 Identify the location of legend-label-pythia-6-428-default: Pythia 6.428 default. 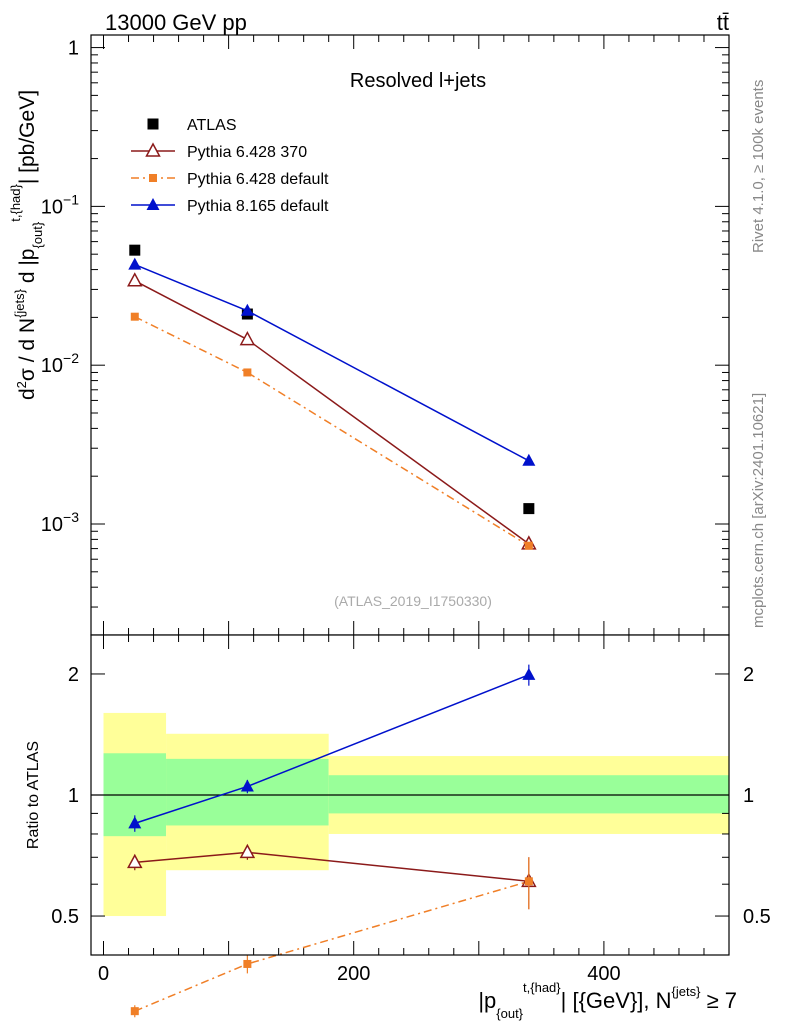
(258, 179).